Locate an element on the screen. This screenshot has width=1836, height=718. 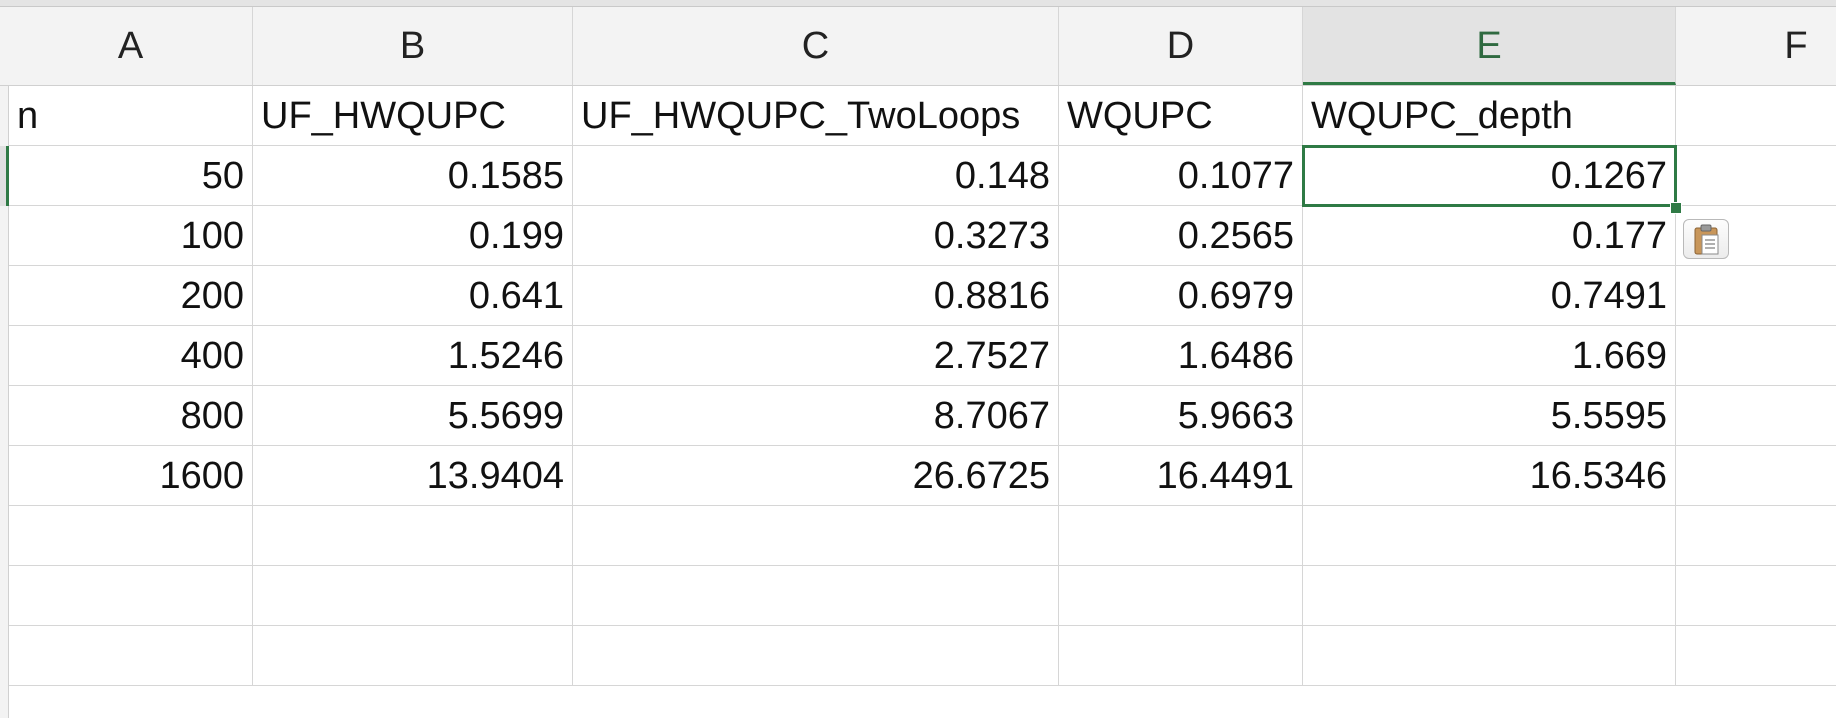
column-header-e: E is located at coordinates (1489, 46).